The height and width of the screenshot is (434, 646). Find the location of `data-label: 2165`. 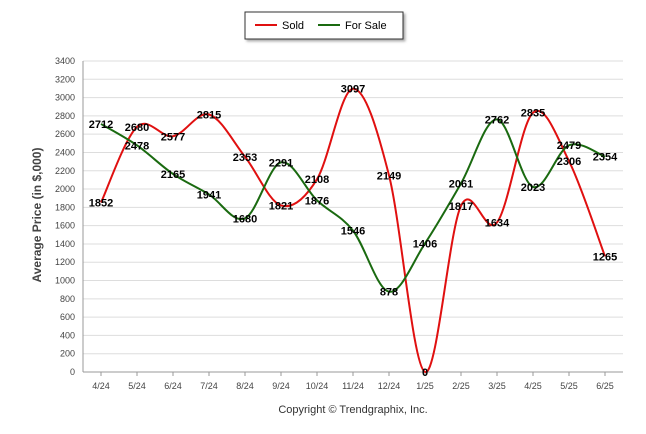

data-label: 2165 is located at coordinates (173, 175).